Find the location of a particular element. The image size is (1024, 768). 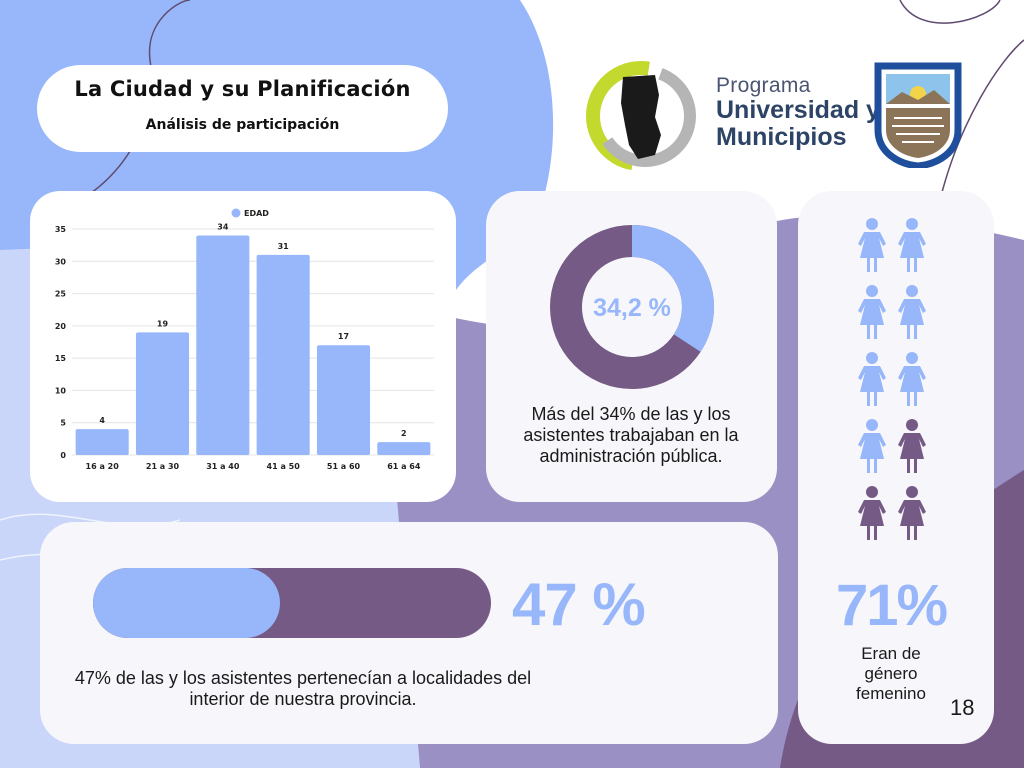

y-tick-label: 20 is located at coordinates (61, 326).